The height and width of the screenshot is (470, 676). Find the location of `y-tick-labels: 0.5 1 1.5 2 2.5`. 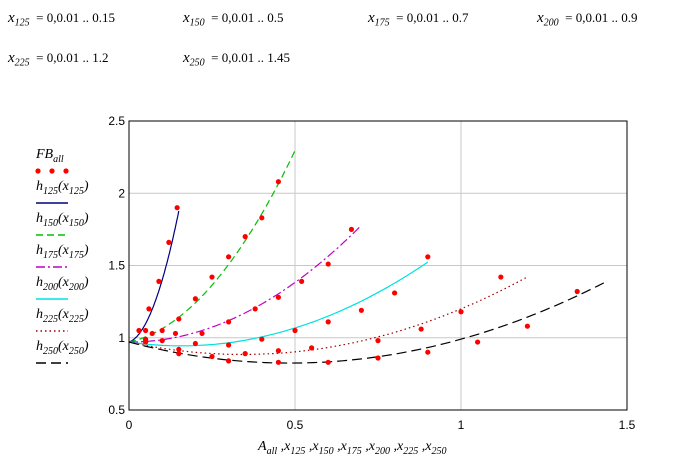

y-tick-labels: 0.5 1 1.5 2 2.5 is located at coordinates (116, 265).